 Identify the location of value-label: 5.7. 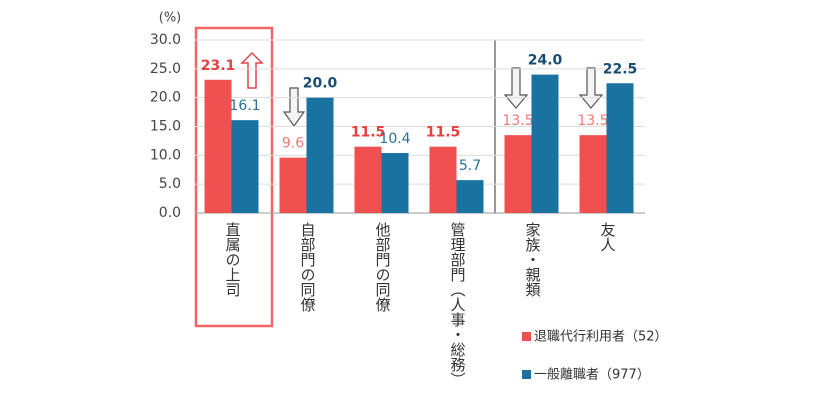
(470, 166).